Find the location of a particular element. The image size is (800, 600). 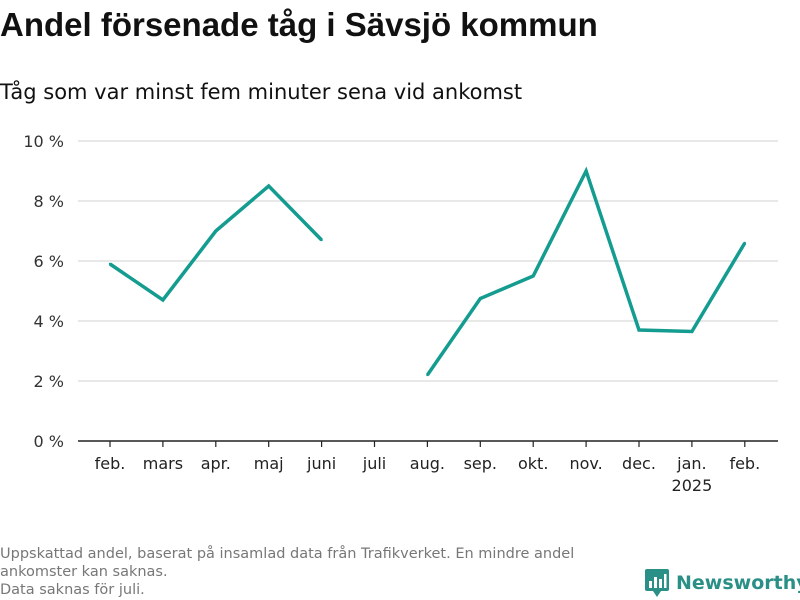

x-year-label: 2025 is located at coordinates (692, 485).